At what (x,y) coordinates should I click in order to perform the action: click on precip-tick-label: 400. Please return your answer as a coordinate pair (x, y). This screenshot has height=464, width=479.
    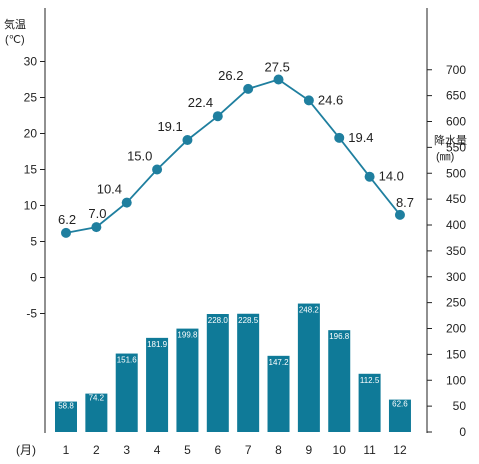
    Looking at the image, I should click on (456, 225).